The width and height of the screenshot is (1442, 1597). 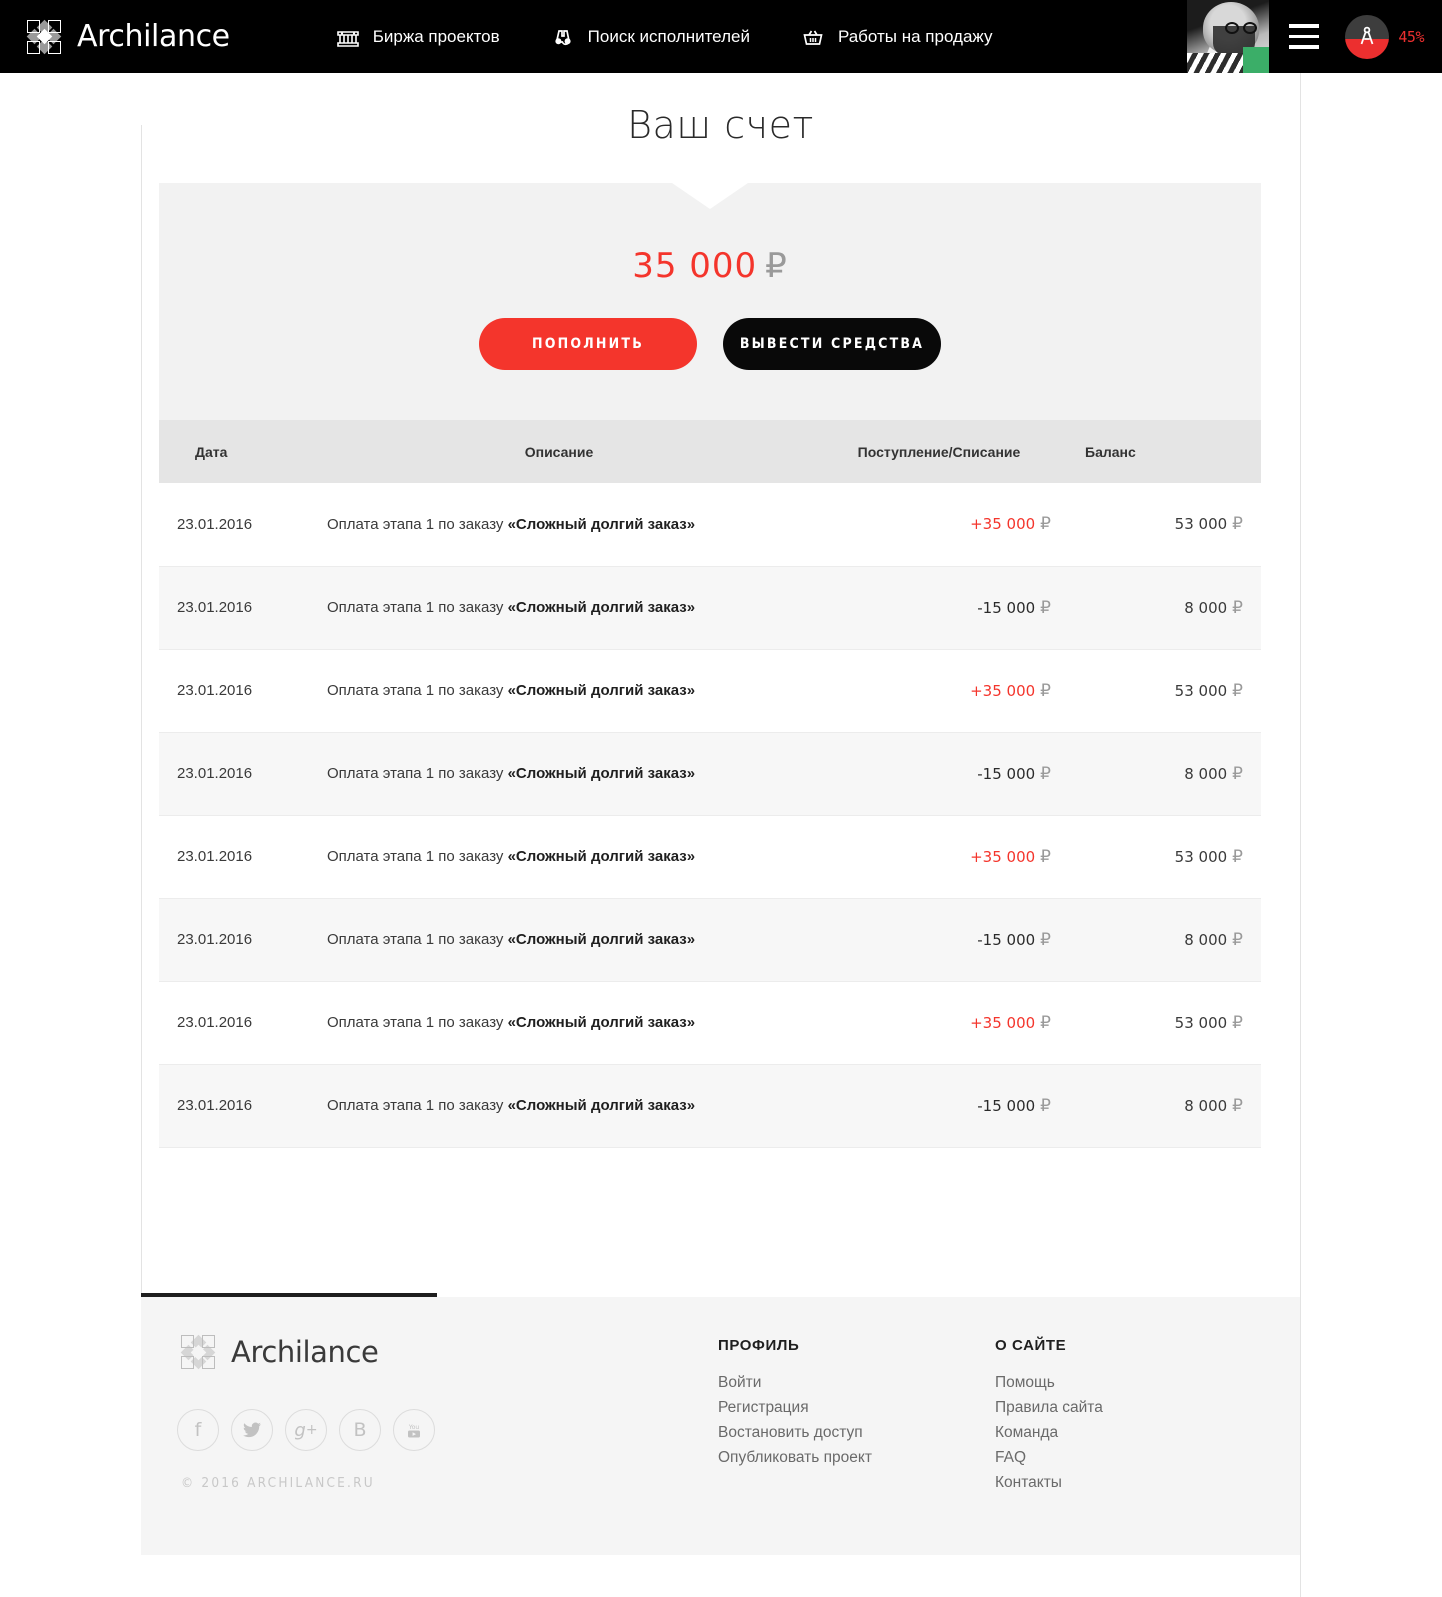 I want to click on nav-item-projects: Биржа проектов, so click(x=417, y=37).